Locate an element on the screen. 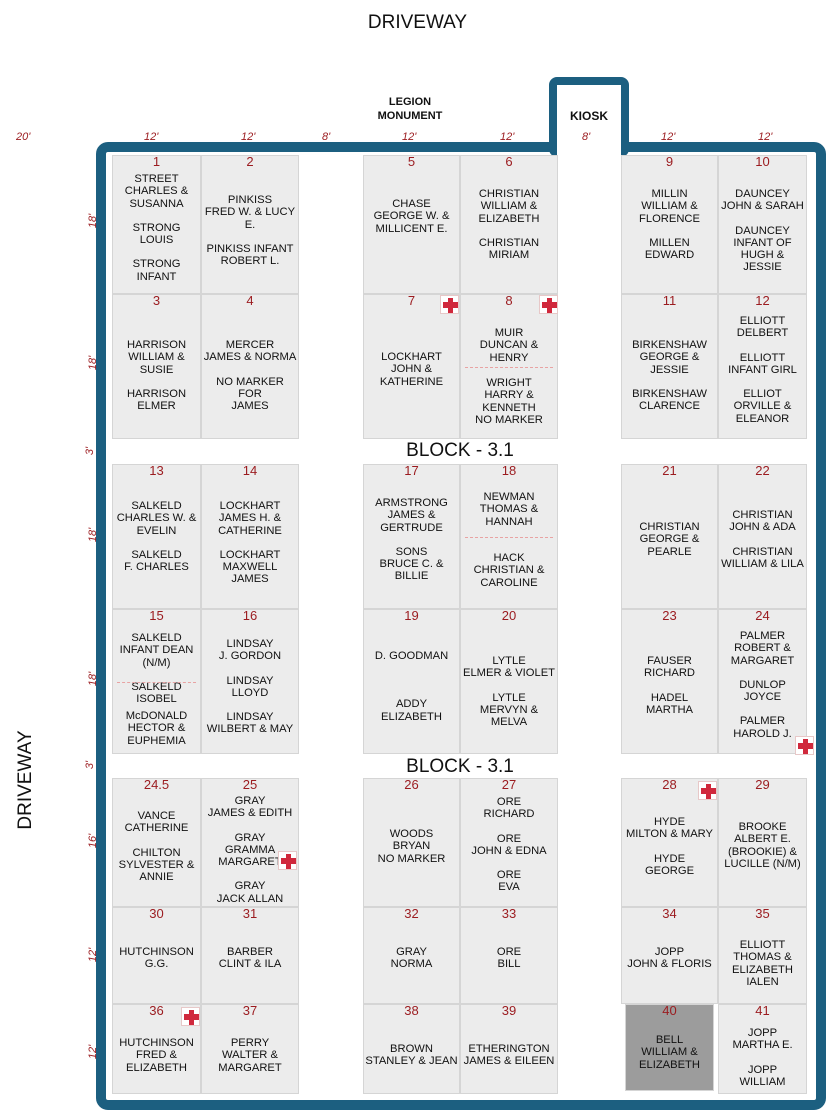 This screenshot has width=835, height=1114. occupant-line: DUNCAN & HENRY is located at coordinates (509, 351).